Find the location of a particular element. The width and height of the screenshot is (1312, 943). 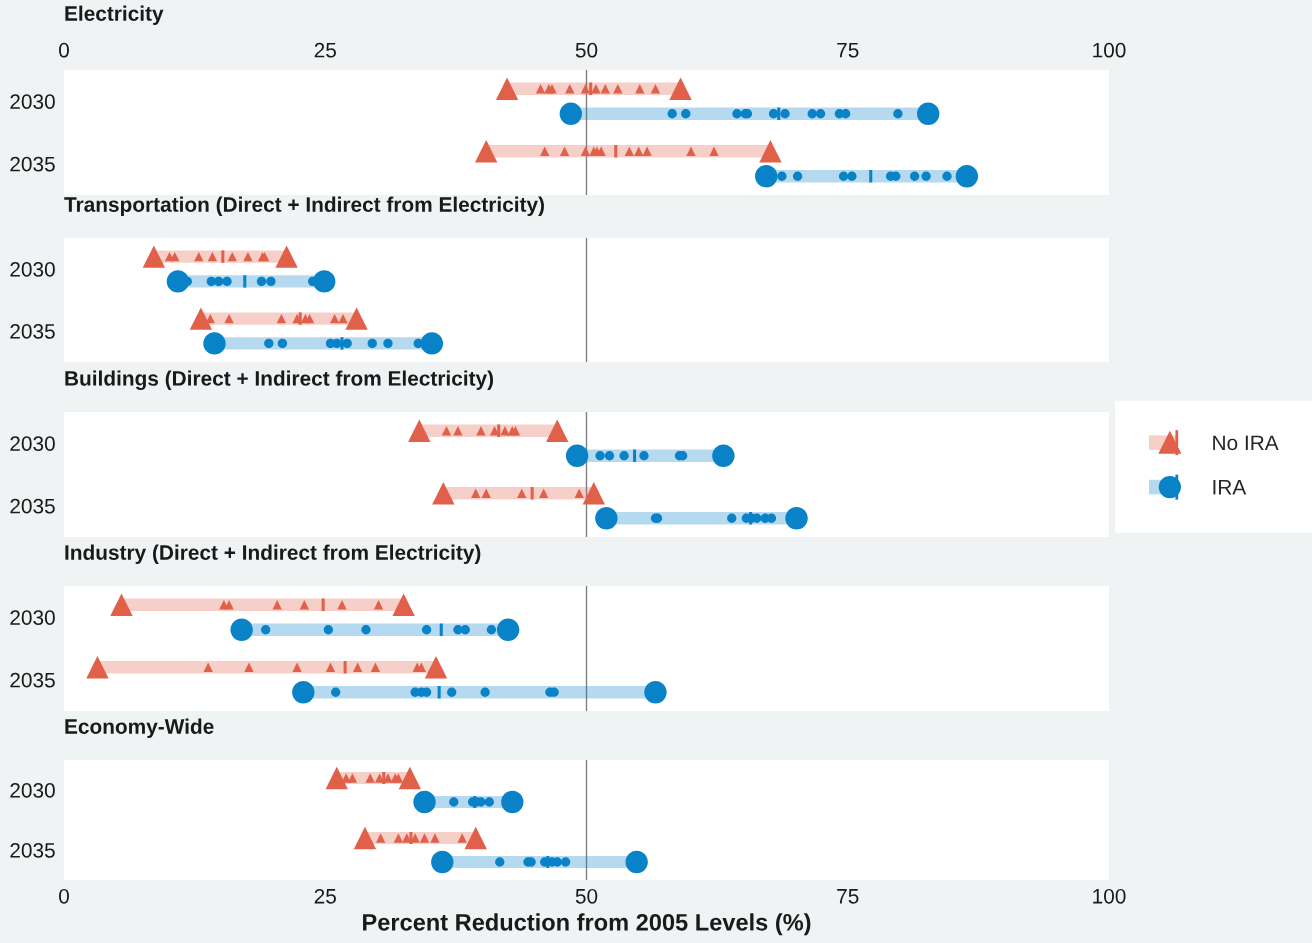

chart-title: Electricity is located at coordinates (114, 15).